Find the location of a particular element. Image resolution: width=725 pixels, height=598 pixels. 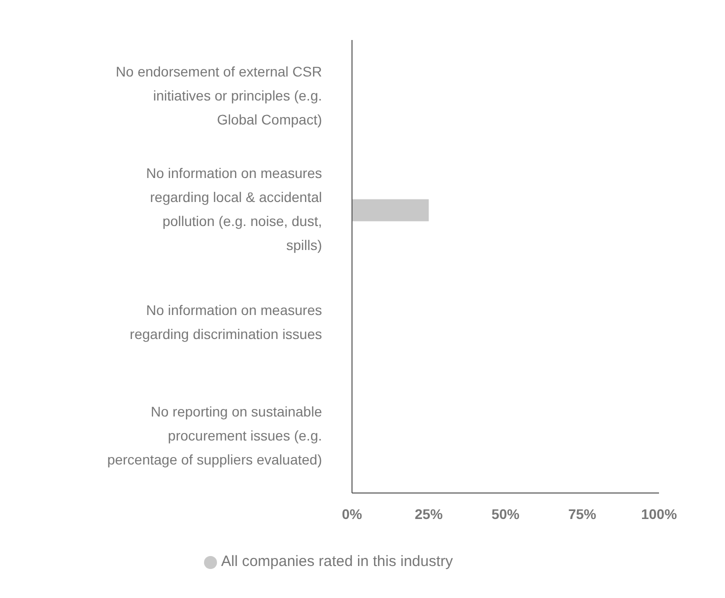

y-tick-label: No reporting on sustainable procurement issues (e.g. percentage of suppliers evaluated) is located at coordinates (214, 435).